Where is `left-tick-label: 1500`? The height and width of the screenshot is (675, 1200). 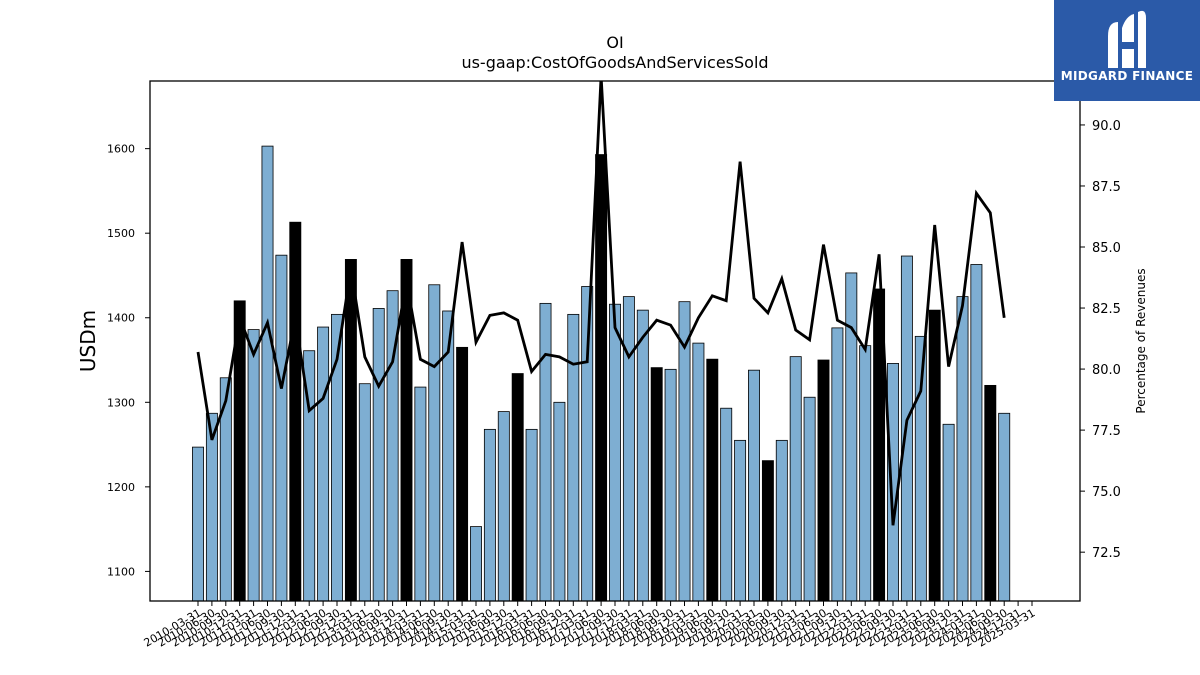
left-tick-label: 1500 is located at coordinates (121, 233).